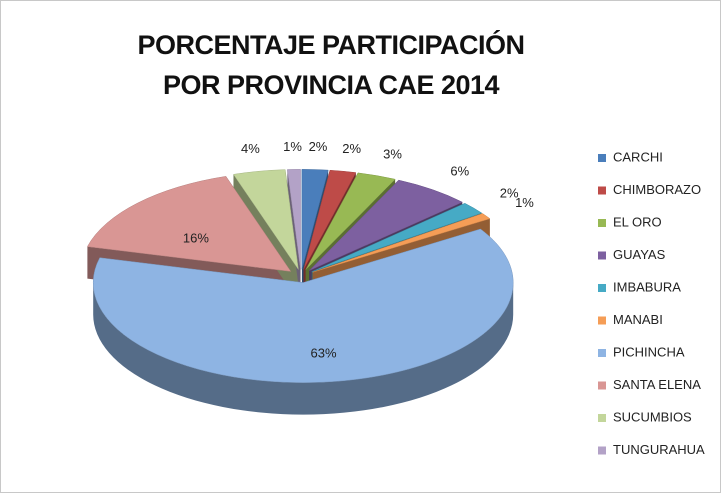 The height and width of the screenshot is (493, 721). What do you see at coordinates (639, 254) in the screenshot?
I see `legend-label: GUAYAS` at bounding box center [639, 254].